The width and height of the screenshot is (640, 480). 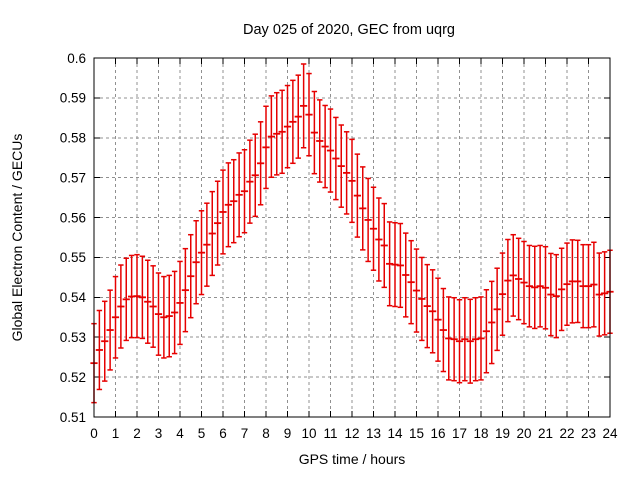 I want to click on x-tick-label: 0, so click(x=94, y=433).